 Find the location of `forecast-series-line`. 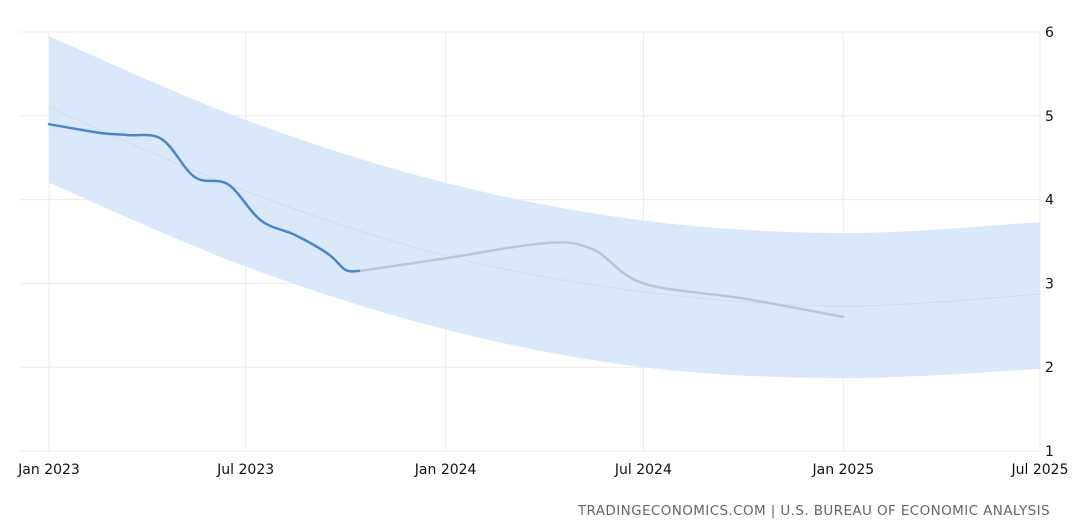

forecast-series-line is located at coordinates (602, 280).